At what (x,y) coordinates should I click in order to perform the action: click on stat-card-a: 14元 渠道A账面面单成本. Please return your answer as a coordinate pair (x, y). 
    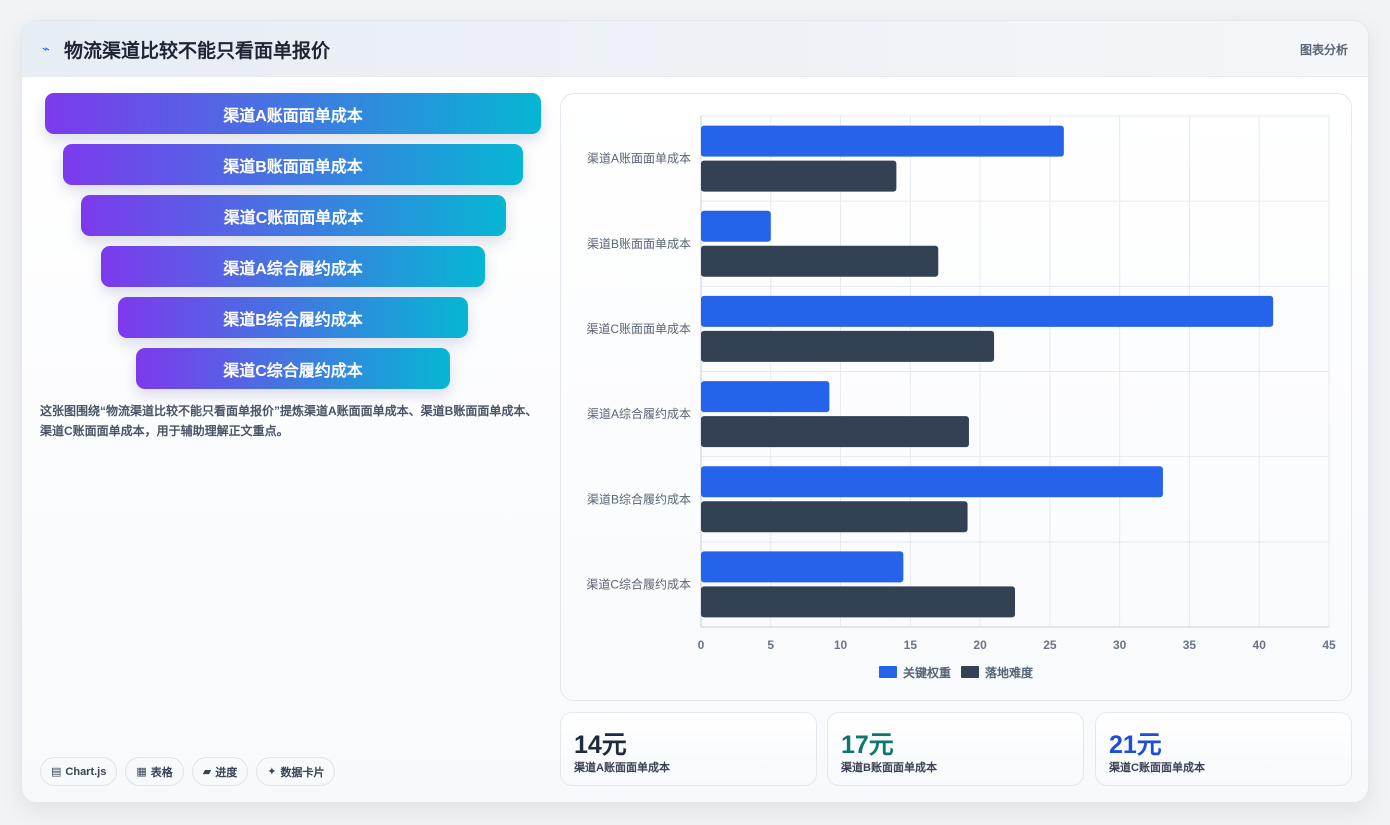
    Looking at the image, I should click on (688, 749).